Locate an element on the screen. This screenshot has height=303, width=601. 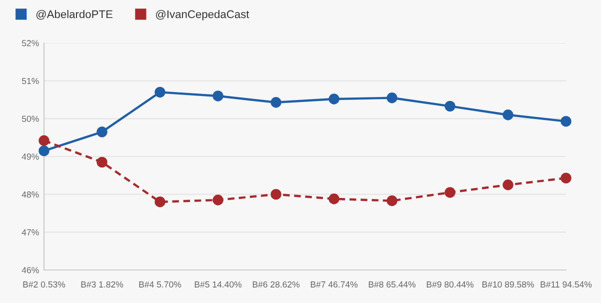
x-tick-label: B#11 94.54% is located at coordinates (566, 284).